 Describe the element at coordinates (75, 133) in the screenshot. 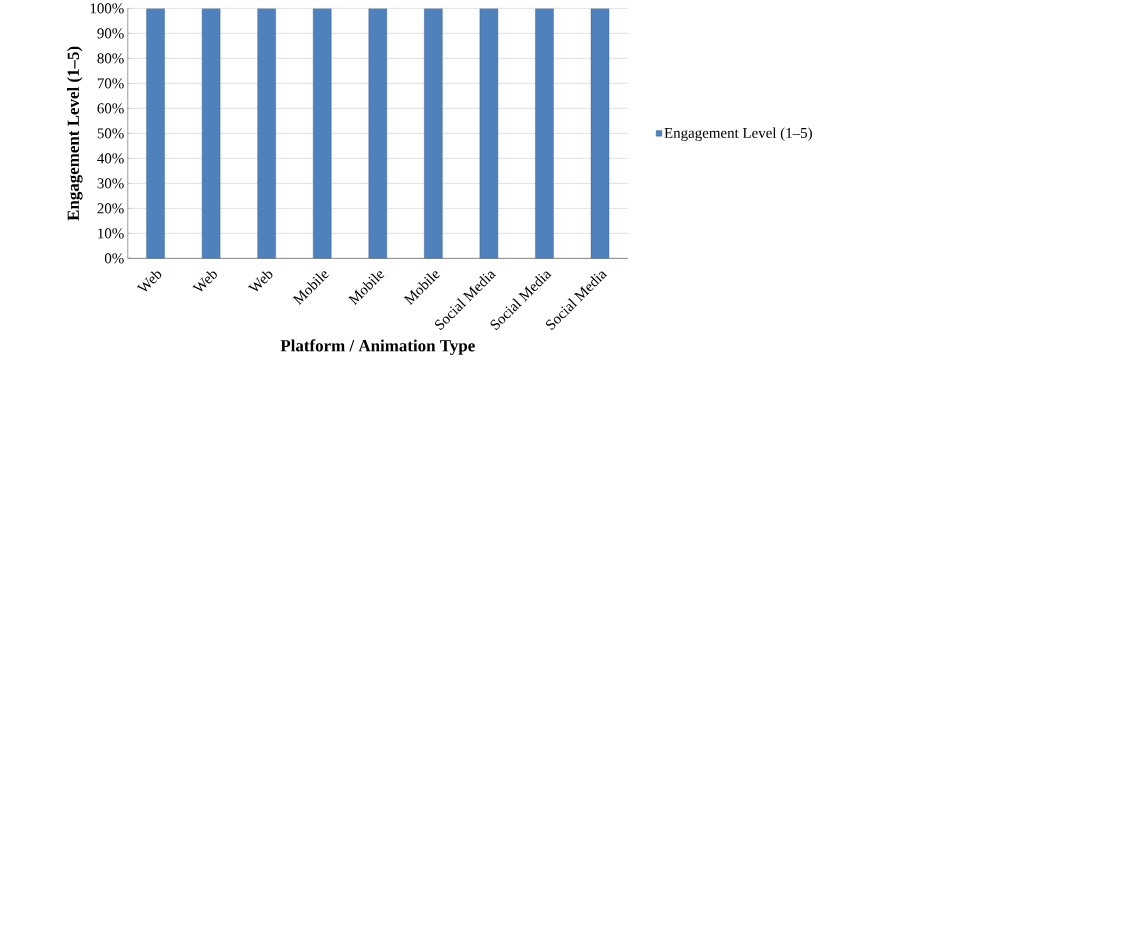

I see `y-axis-title: Engagement Level (1–5)` at that location.